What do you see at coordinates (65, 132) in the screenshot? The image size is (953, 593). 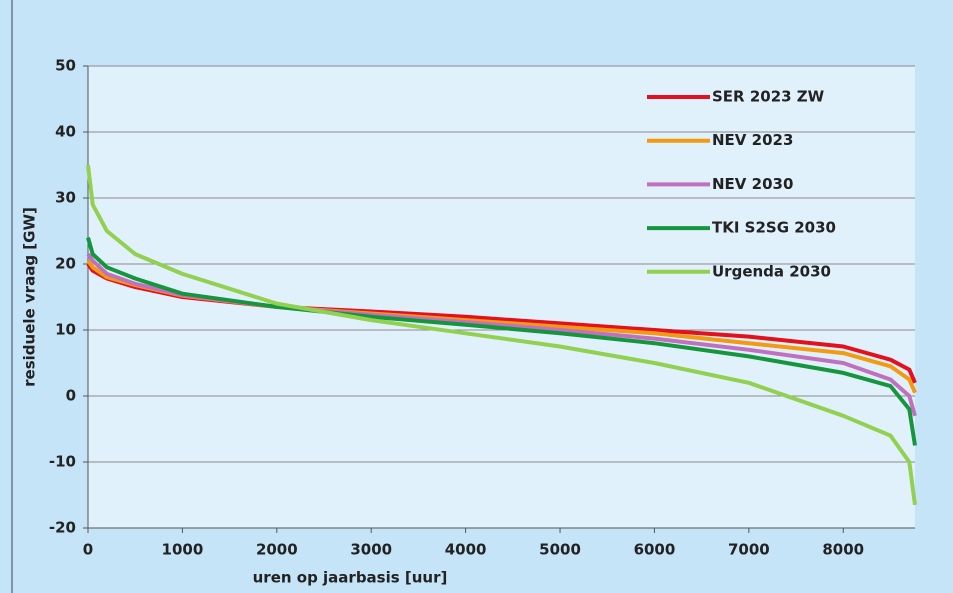 I see `y-tick-label: 40` at bounding box center [65, 132].